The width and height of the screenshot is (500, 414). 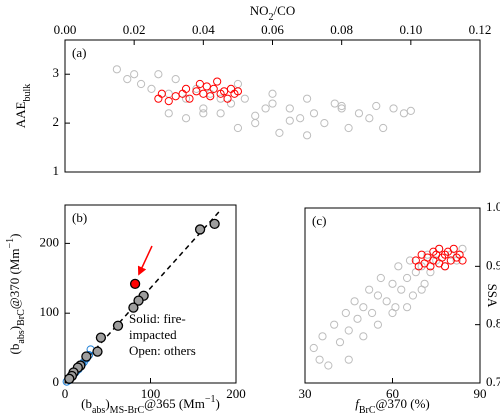 I want to click on y-axis-label: SSA, so click(x=492, y=296).